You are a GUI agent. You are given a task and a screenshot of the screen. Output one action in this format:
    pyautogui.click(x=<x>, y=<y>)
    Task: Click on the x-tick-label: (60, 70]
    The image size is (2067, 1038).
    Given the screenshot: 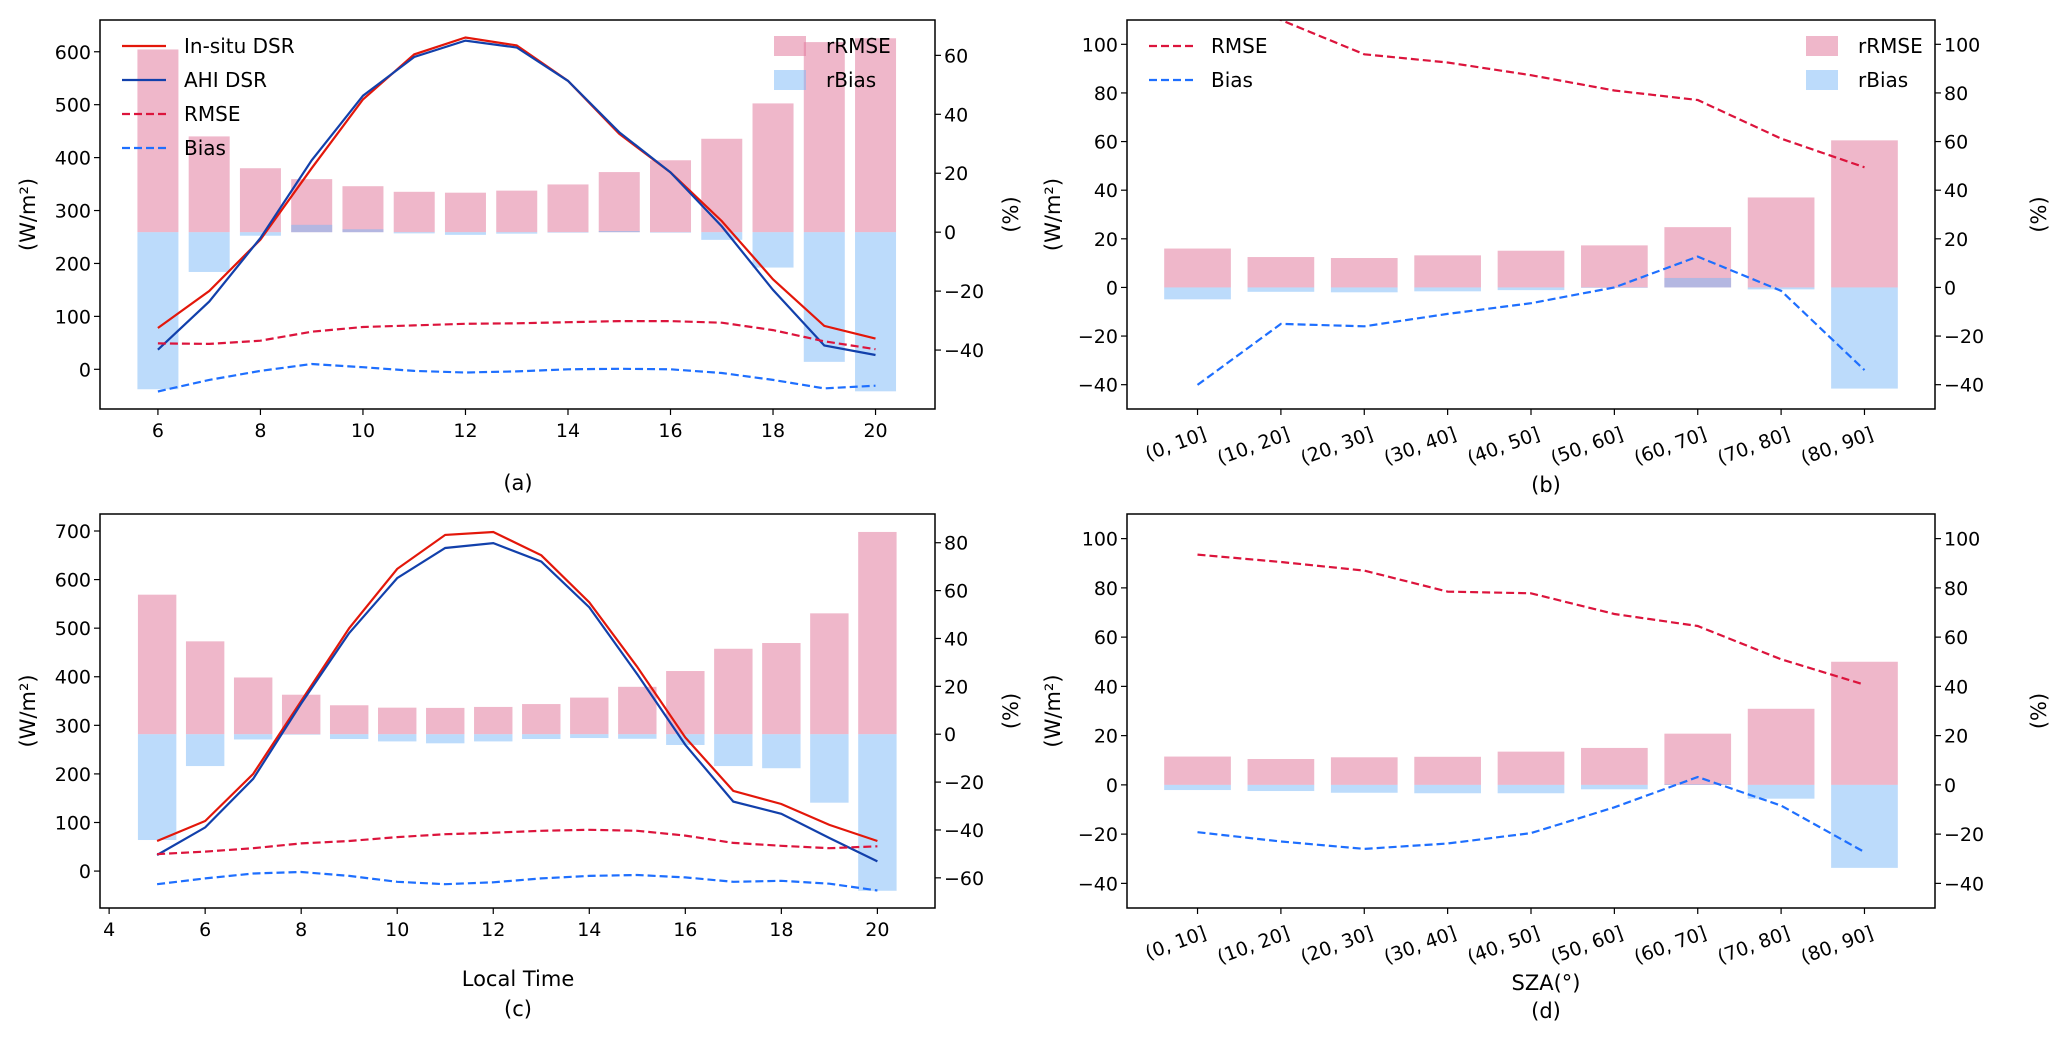 What is the action you would take?
    pyautogui.click(x=1670, y=446)
    